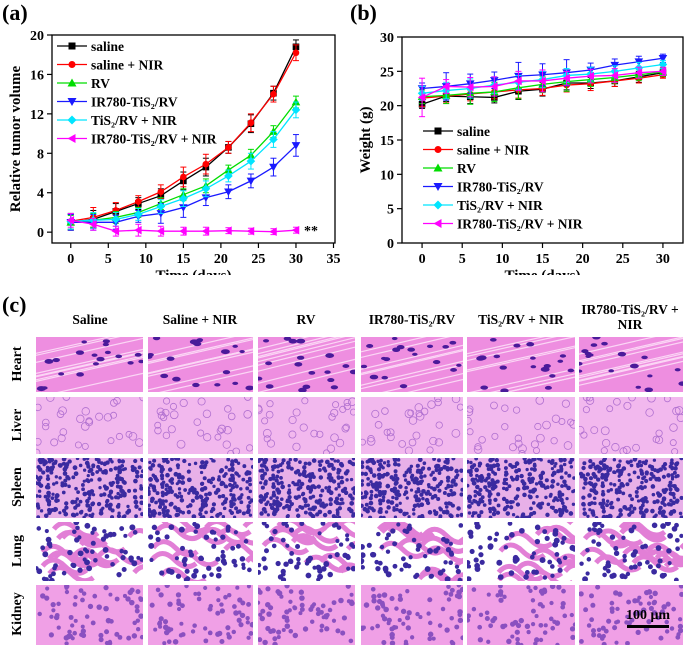 The height and width of the screenshot is (645, 685). I want to click on histology-image-lung, so click(521, 551).